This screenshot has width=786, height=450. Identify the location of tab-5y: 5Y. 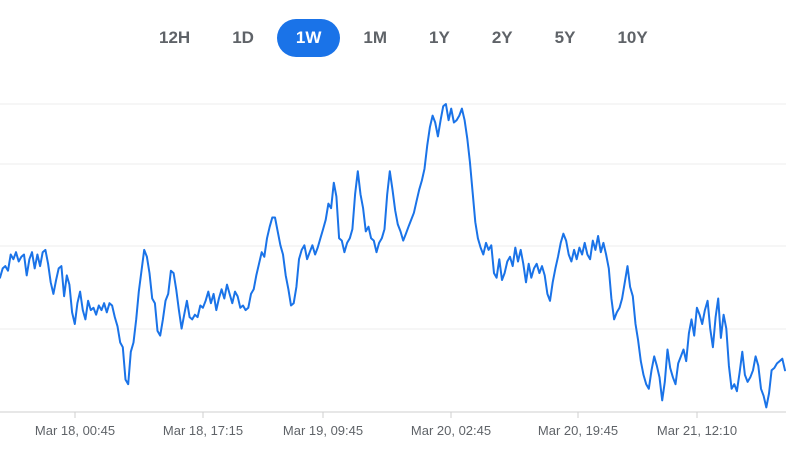
(565, 37).